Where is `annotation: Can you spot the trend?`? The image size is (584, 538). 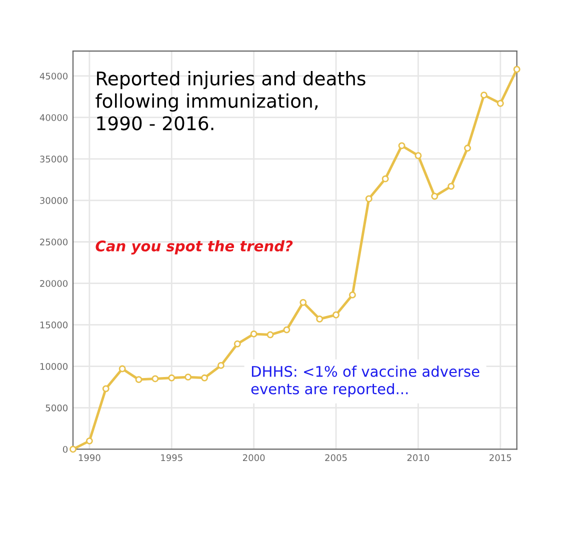 annotation: Can you spot the trend? is located at coordinates (194, 247).